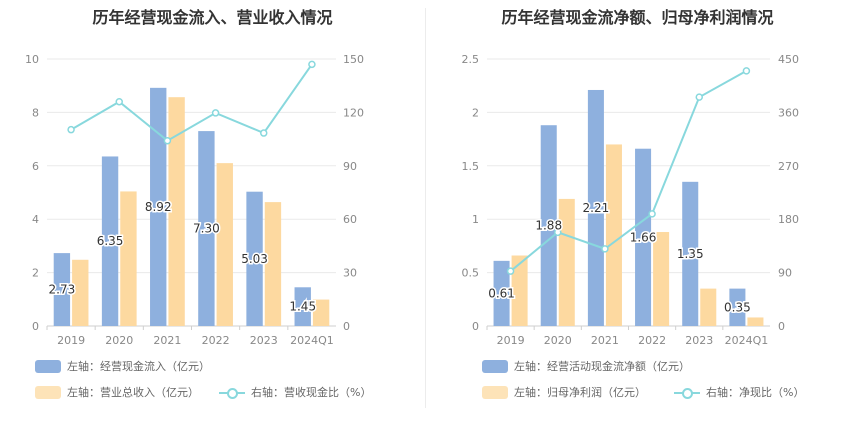 The image size is (850, 437). Describe the element at coordinates (35, 112) in the screenshot. I see `left-axis-tick-label: 8` at that location.